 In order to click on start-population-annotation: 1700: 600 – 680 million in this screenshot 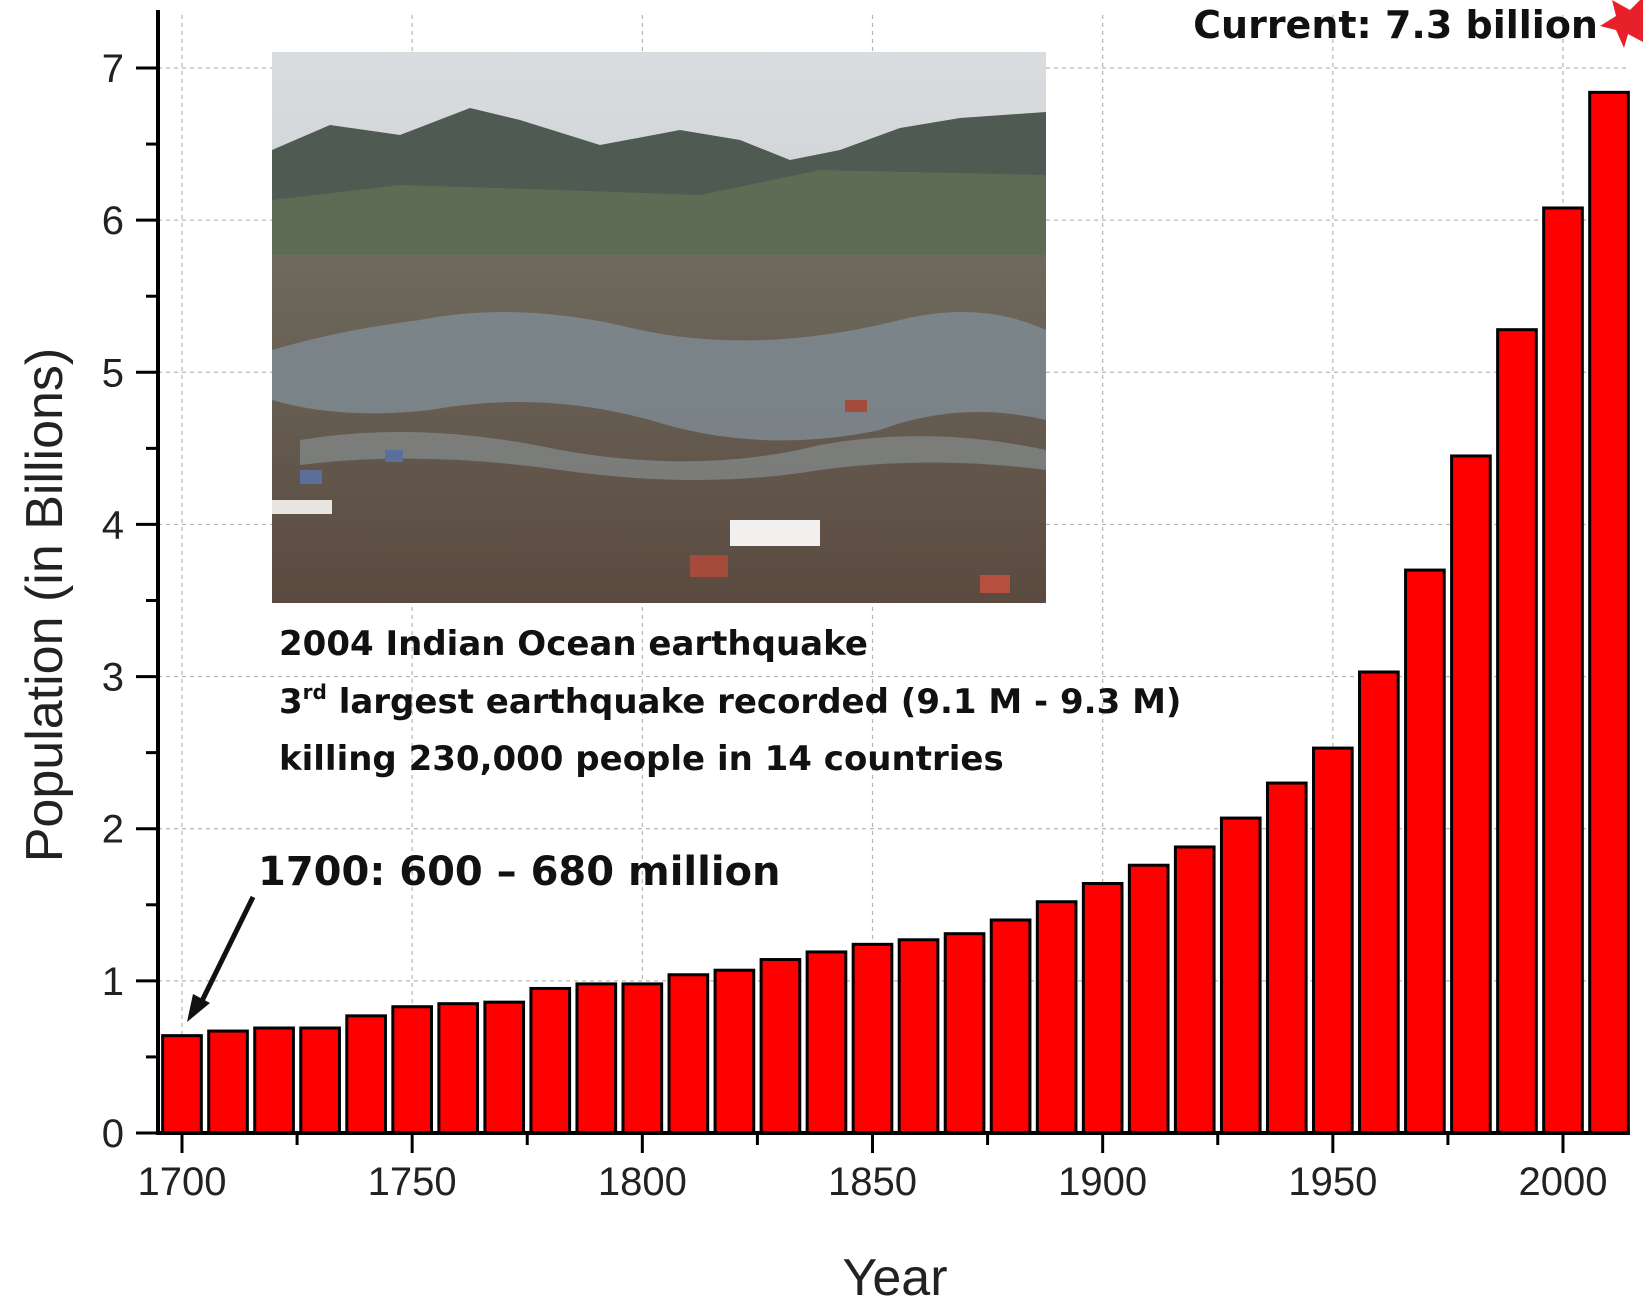, I will do `click(519, 872)`.